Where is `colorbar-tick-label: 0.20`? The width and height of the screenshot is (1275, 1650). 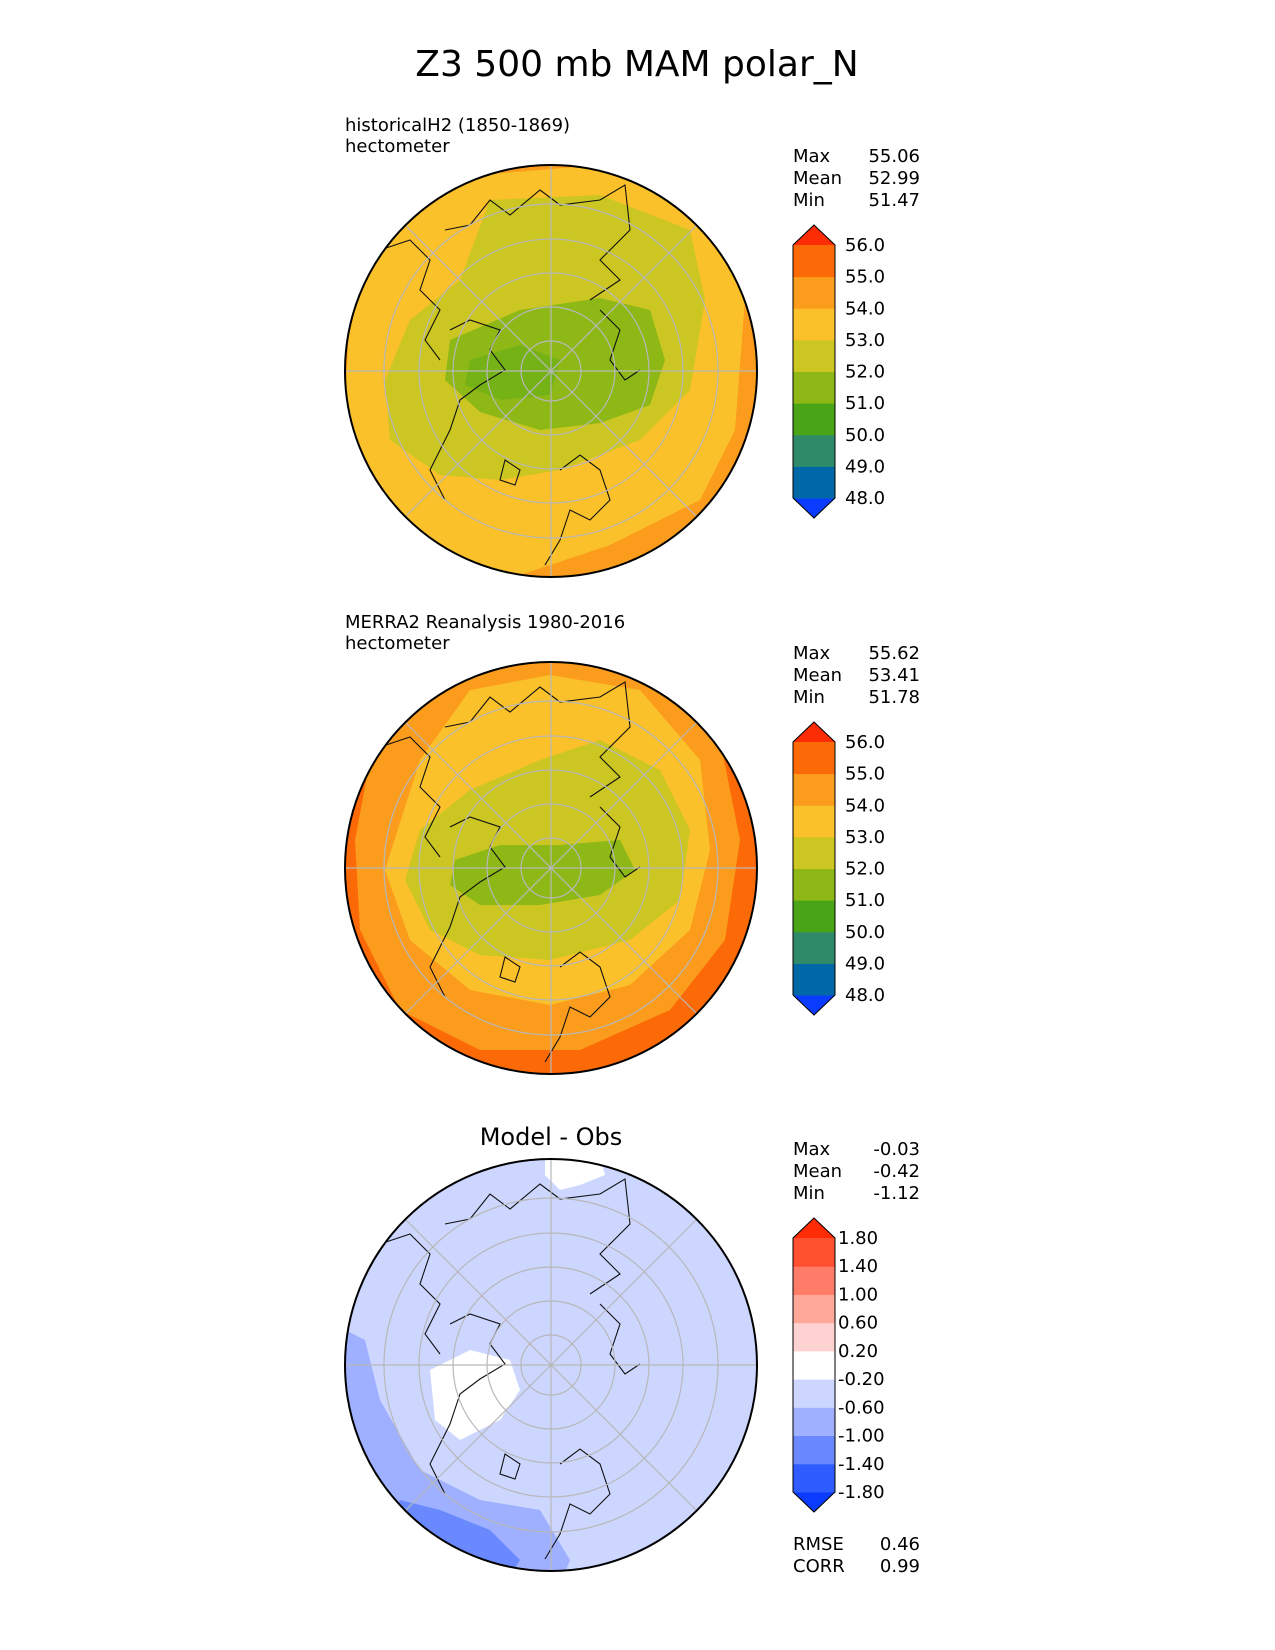 colorbar-tick-label: 0.20 is located at coordinates (858, 1351).